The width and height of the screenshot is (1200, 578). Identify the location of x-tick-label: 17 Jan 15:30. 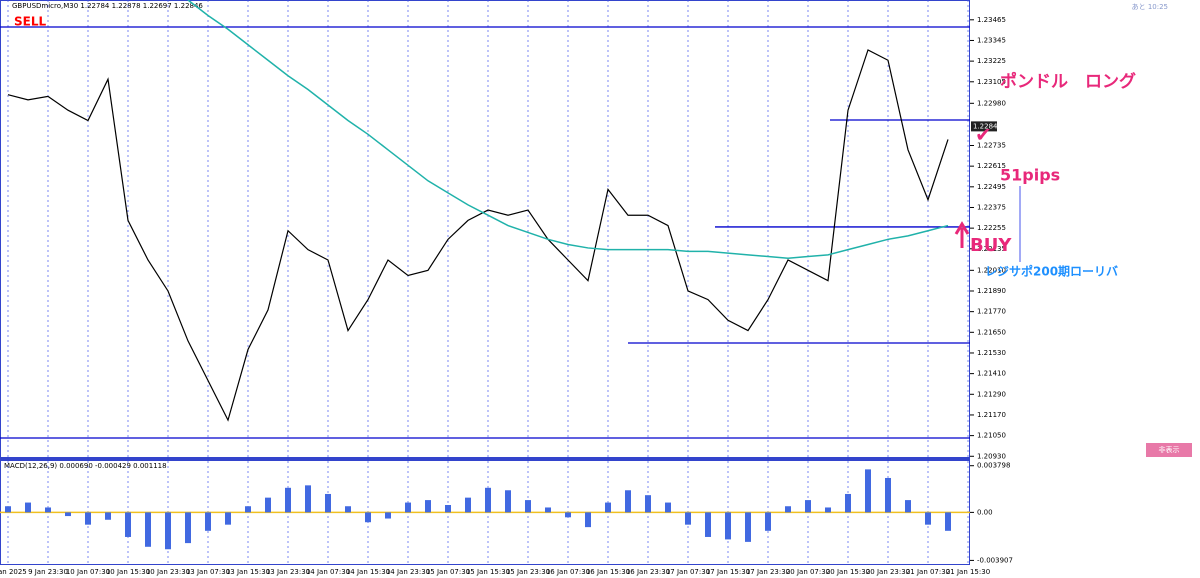
(728, 572).